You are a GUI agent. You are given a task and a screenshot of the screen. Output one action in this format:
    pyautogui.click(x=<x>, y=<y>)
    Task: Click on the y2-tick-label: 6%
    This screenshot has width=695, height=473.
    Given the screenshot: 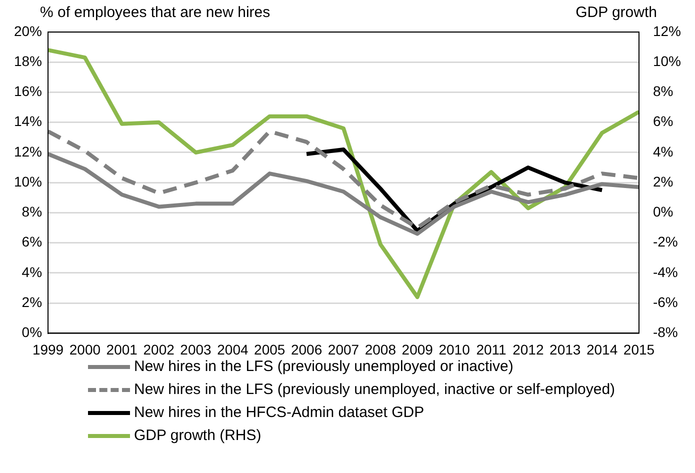 What is the action you would take?
    pyautogui.click(x=663, y=121)
    